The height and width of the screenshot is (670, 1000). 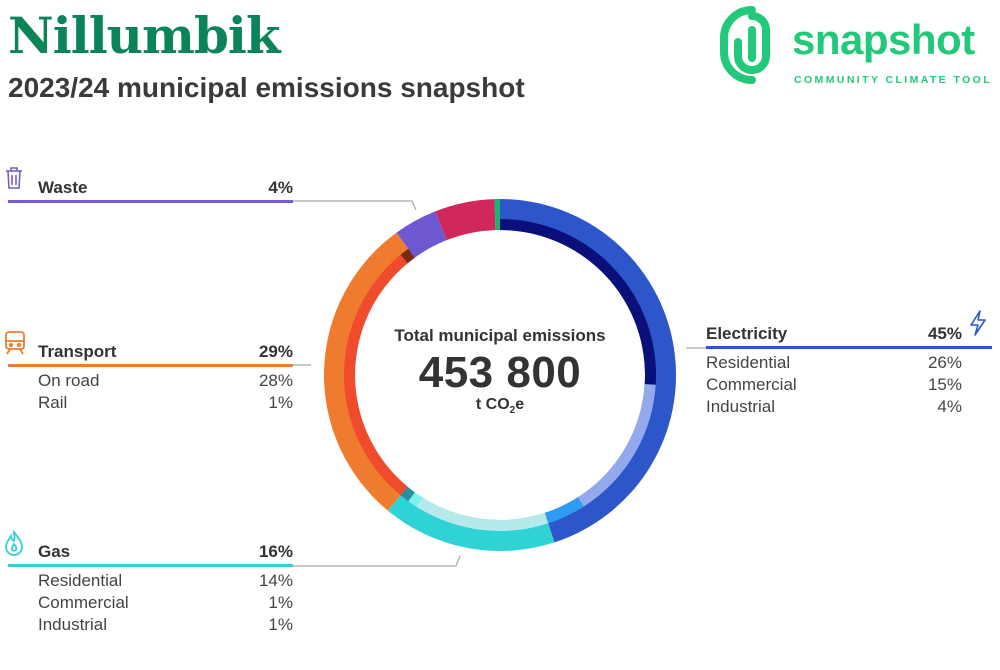 I want to click on category-waste: Waste 4%, so click(x=149, y=185).